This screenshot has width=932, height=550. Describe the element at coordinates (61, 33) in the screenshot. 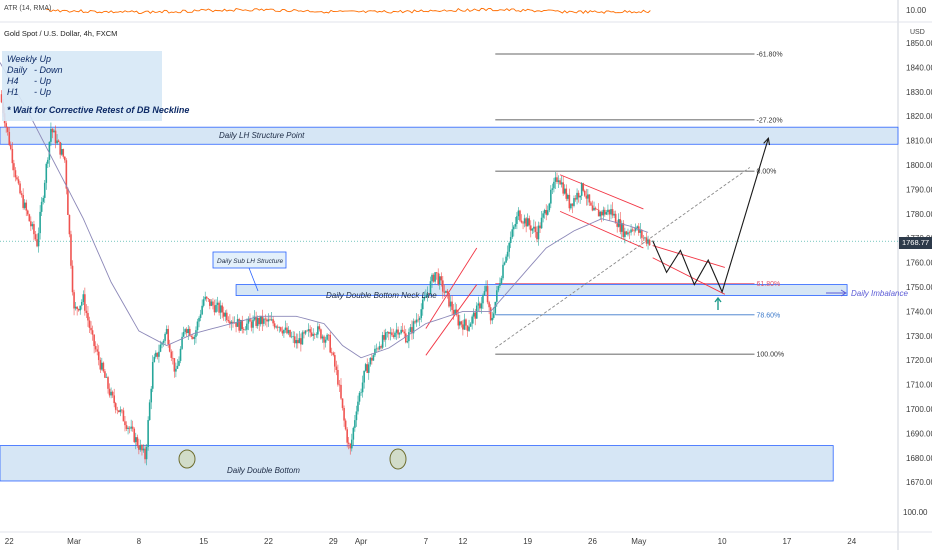

I see `symbol-title: Gold Spot / U.S. Dollar, 4h, FXCM` at that location.